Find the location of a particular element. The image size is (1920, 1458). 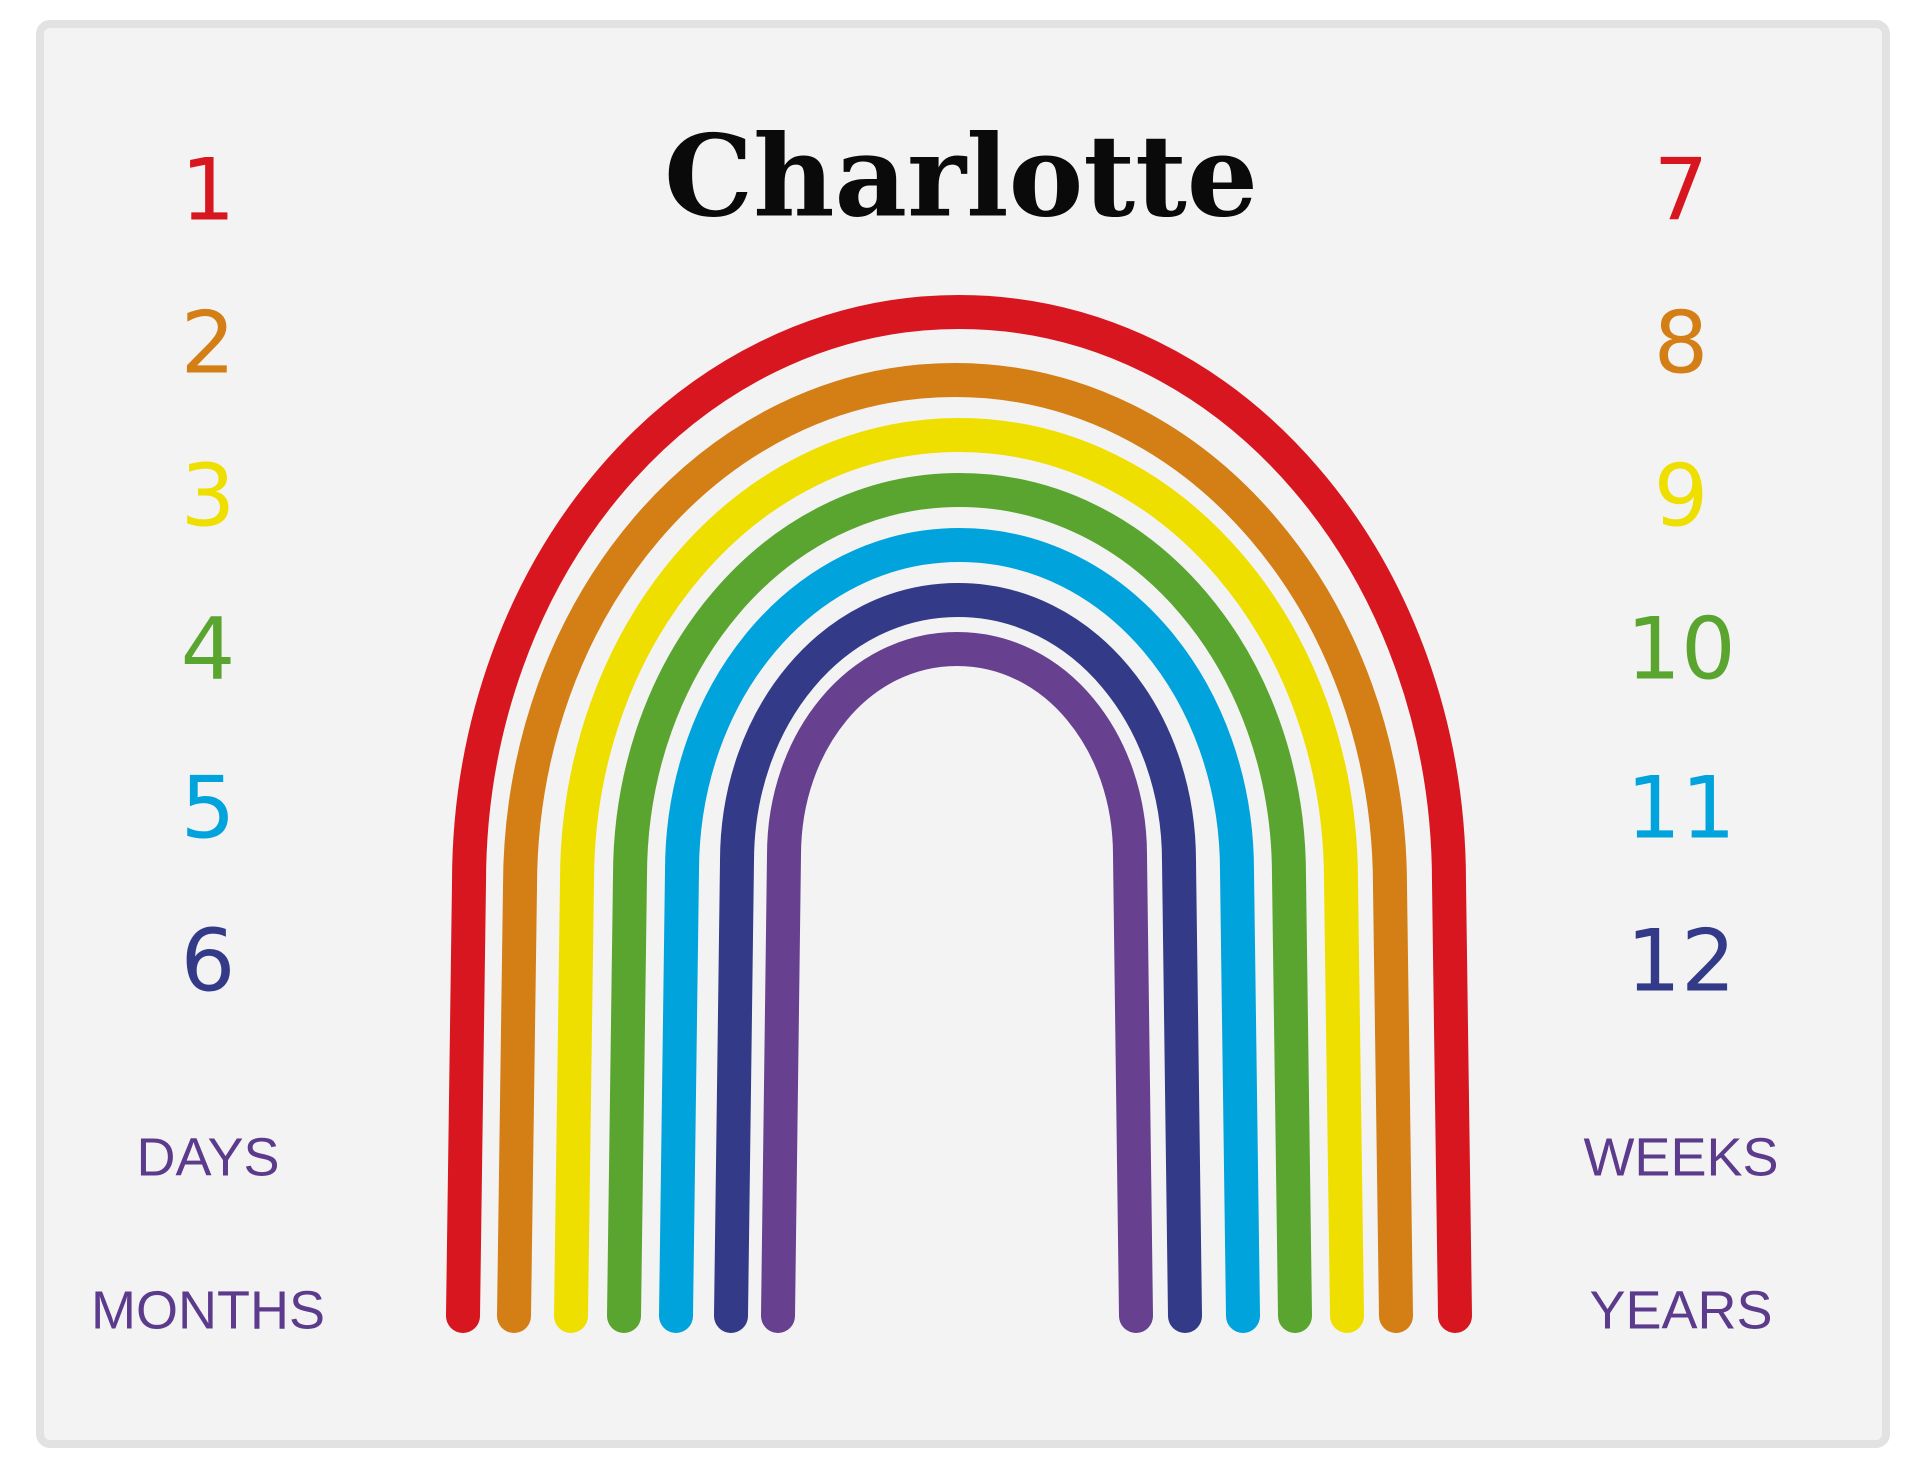

month-number: 3 is located at coordinates (208, 496).